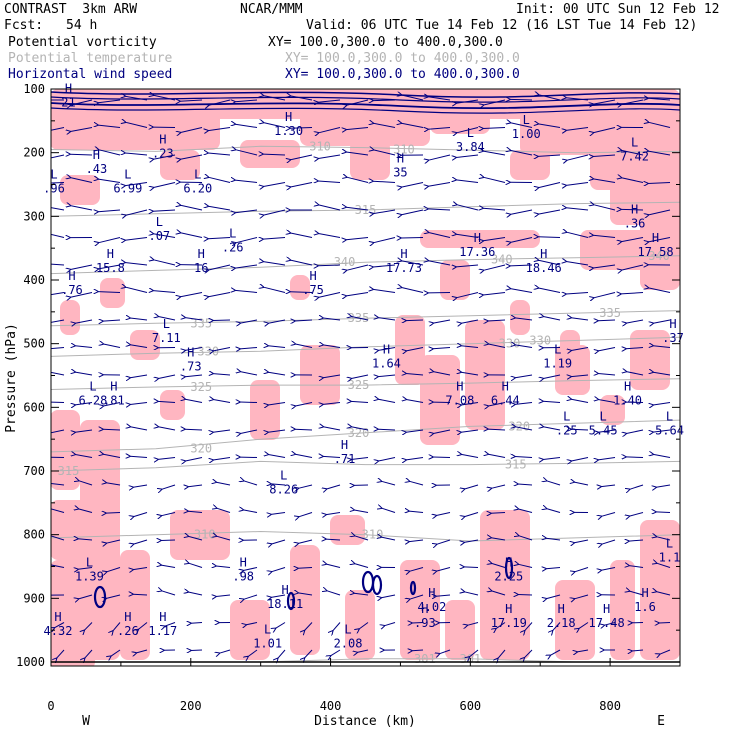 The height and width of the screenshot is (740, 740). I want to click on extremum-value: 1.39, so click(89, 577).